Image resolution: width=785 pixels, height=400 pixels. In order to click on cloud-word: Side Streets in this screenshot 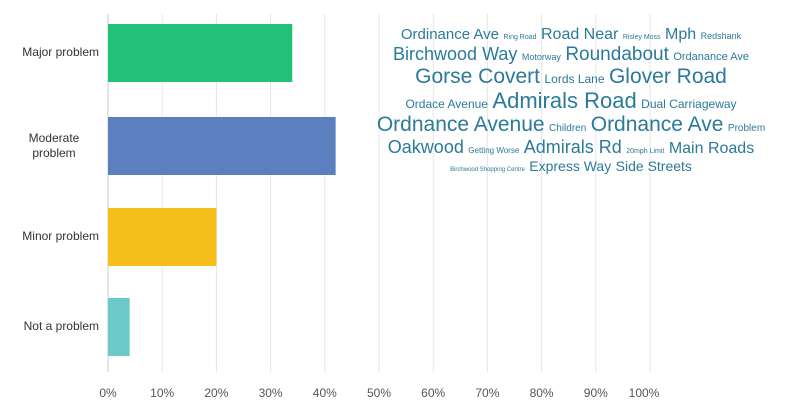, I will do `click(653, 165)`.